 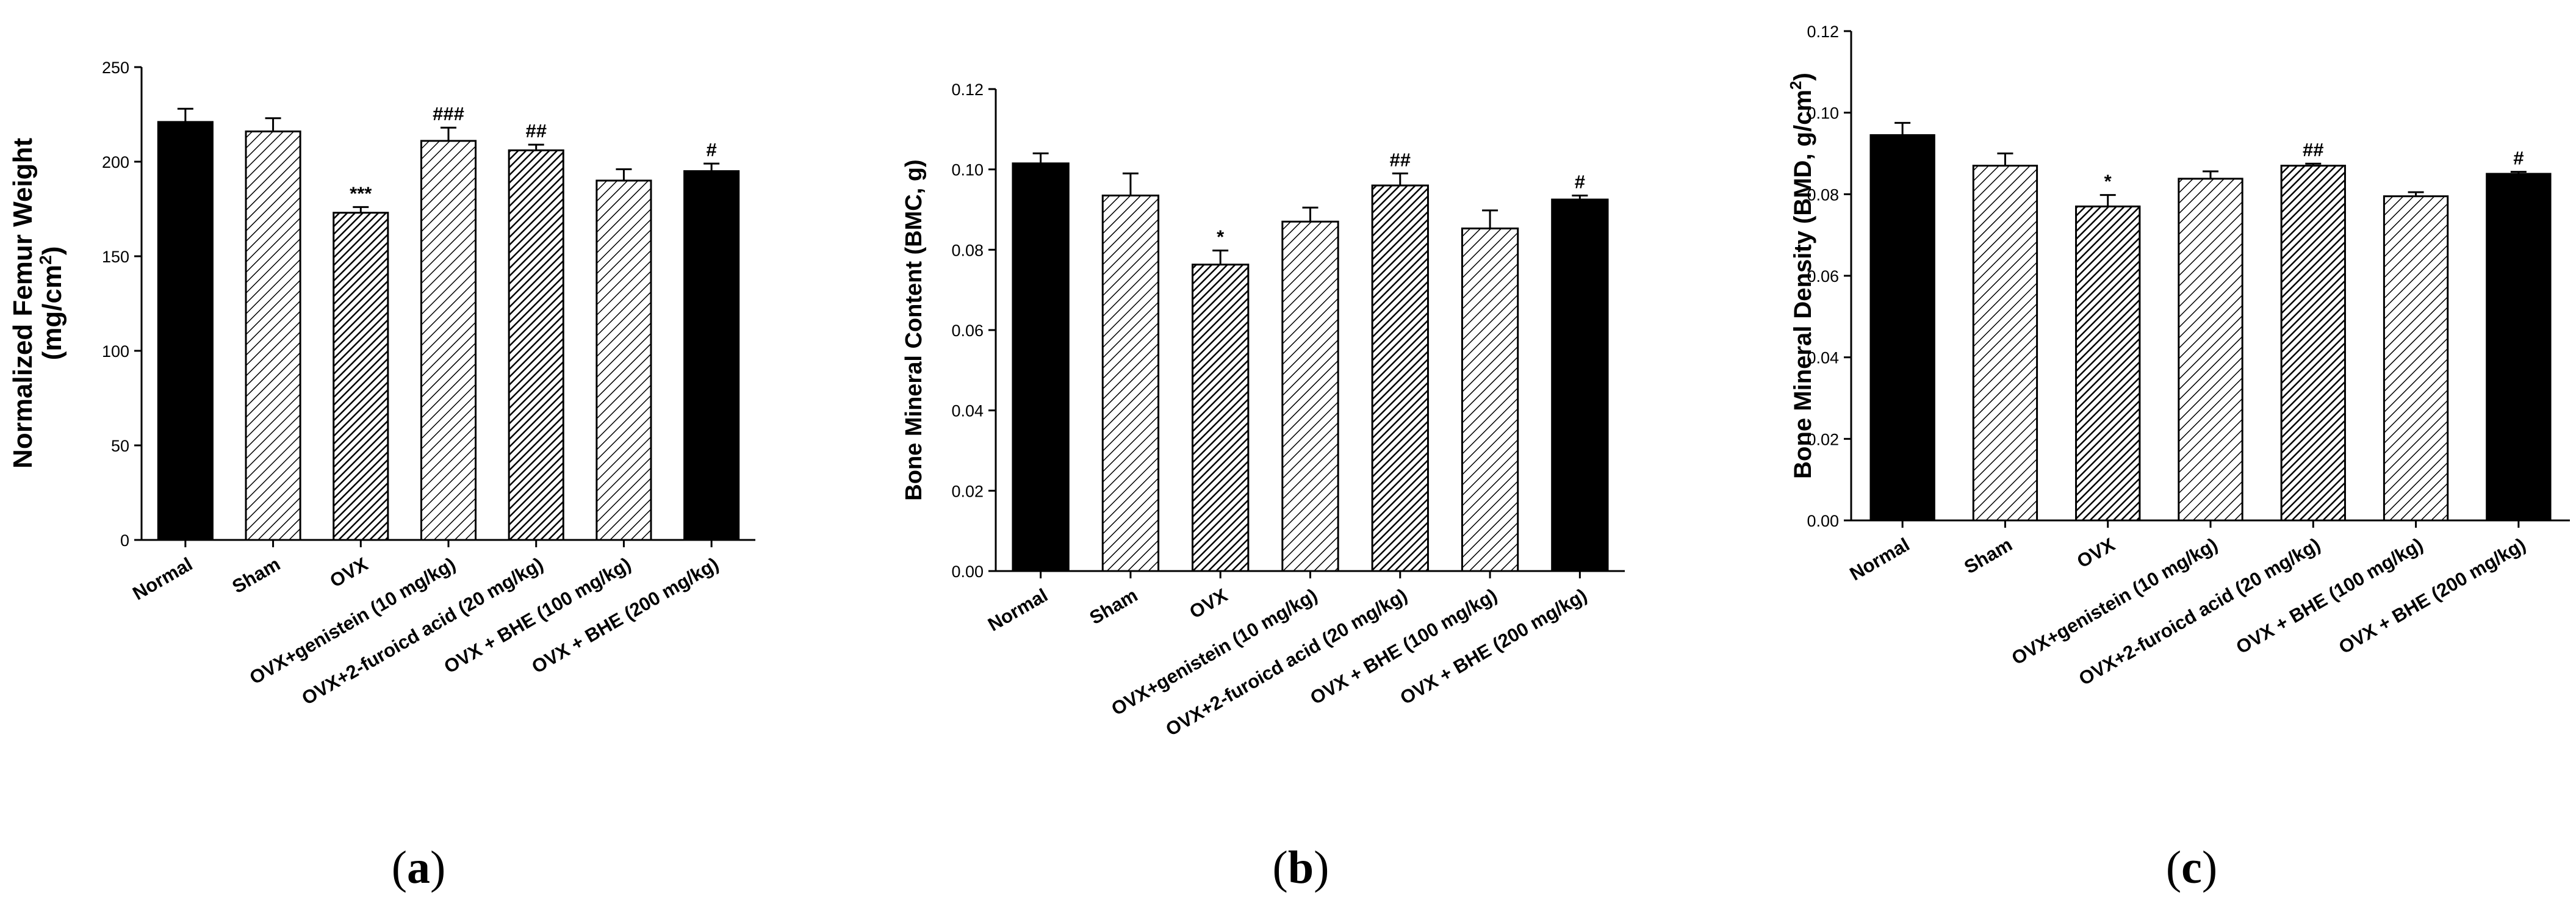 I want to click on y-axis-label: Normalized Femur Weight(mg/cm2), so click(x=37, y=303).